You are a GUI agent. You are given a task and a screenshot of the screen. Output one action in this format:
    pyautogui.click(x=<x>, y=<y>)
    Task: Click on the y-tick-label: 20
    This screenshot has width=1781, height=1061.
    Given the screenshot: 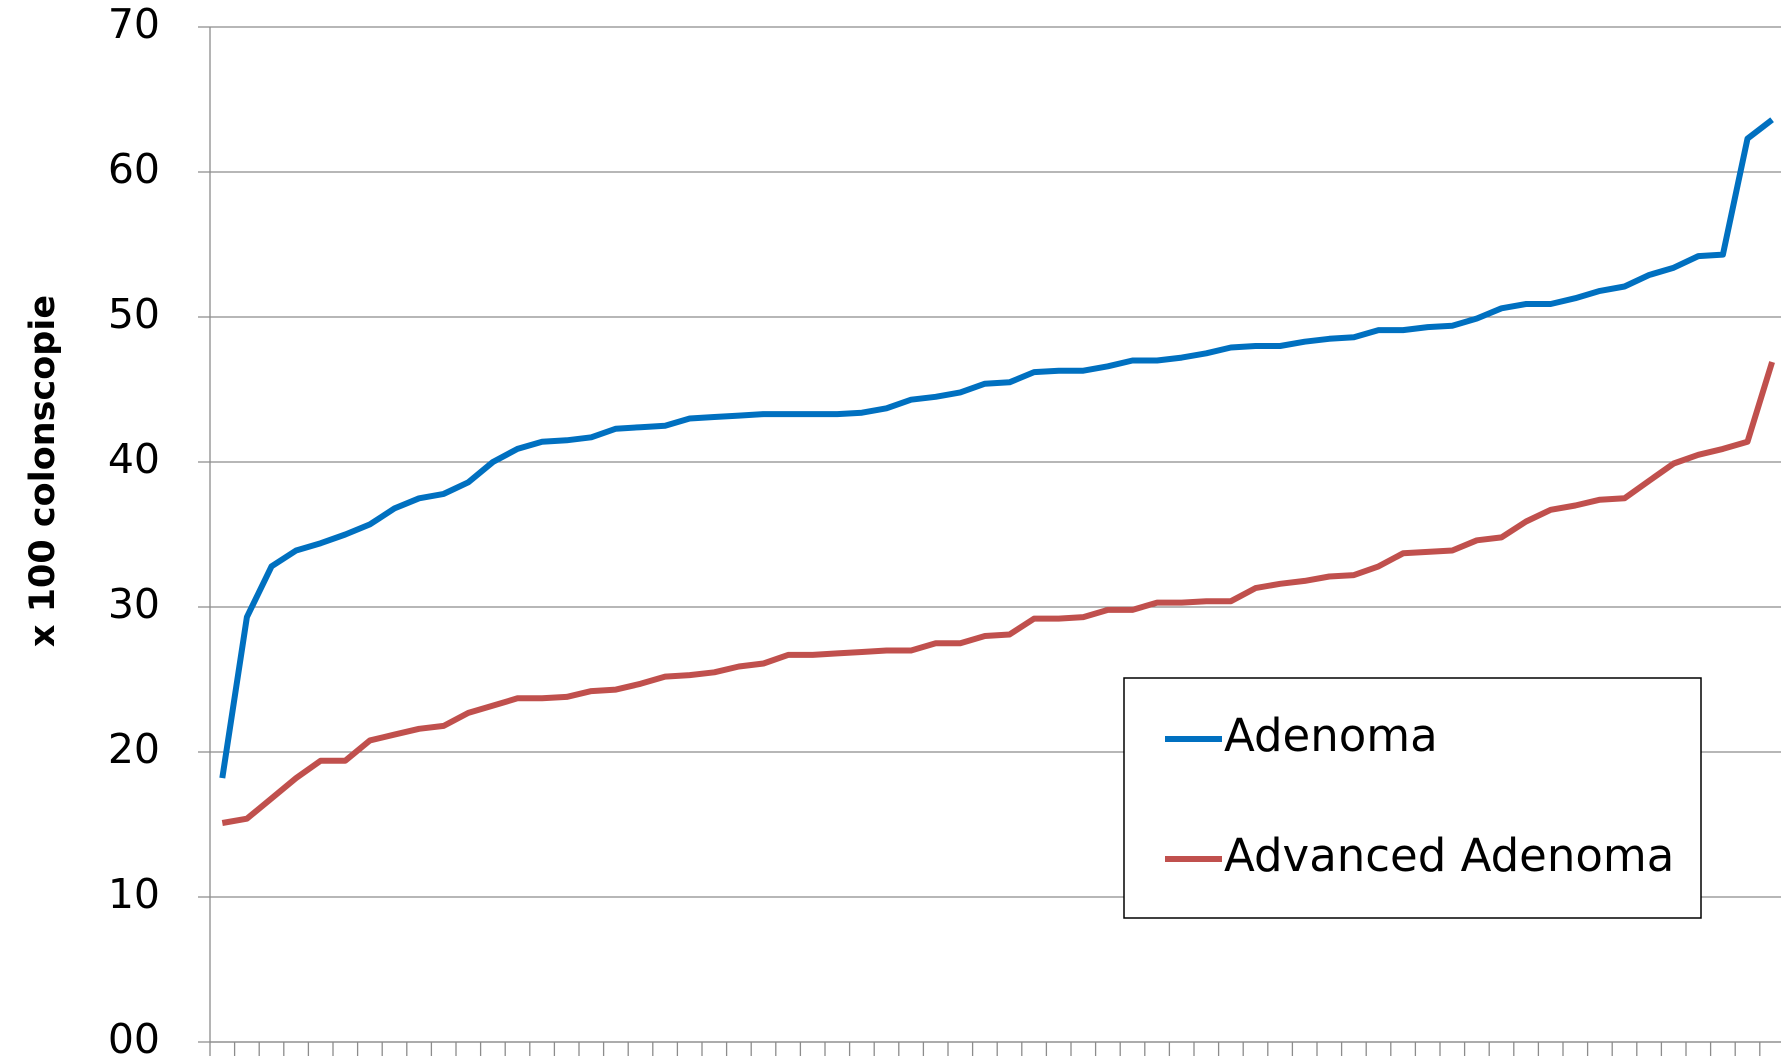 What is the action you would take?
    pyautogui.click(x=134, y=749)
    